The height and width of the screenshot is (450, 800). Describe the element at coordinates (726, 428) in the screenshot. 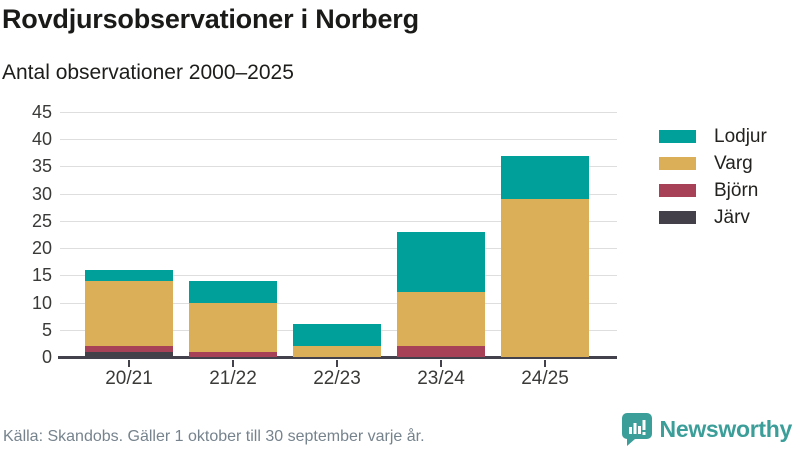

I see `brand-name: Newsworthy` at that location.